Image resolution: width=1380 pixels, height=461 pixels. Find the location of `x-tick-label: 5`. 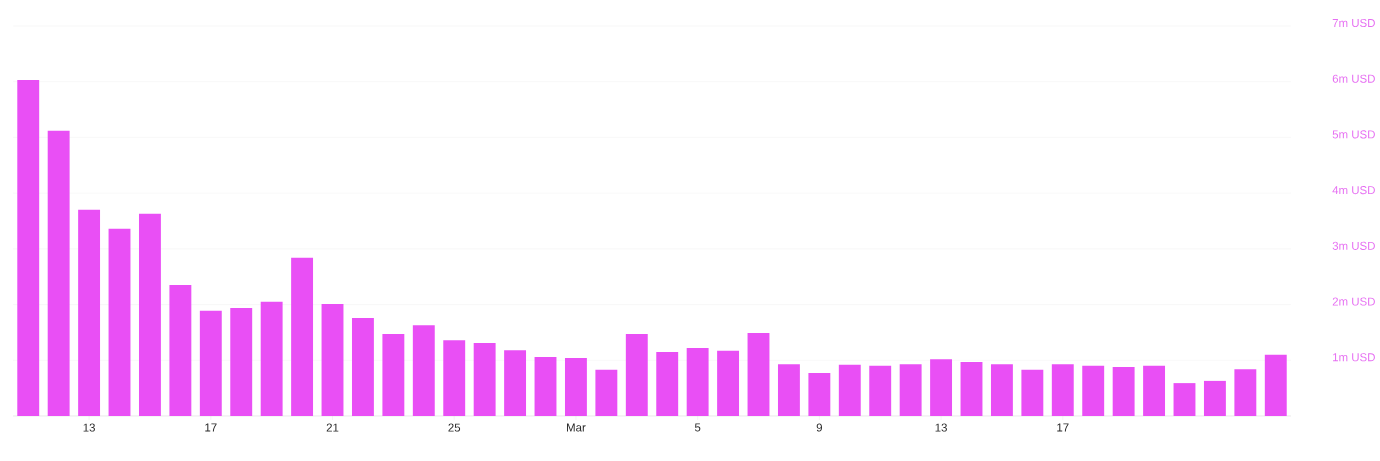

x-tick-label: 5 is located at coordinates (697, 427).